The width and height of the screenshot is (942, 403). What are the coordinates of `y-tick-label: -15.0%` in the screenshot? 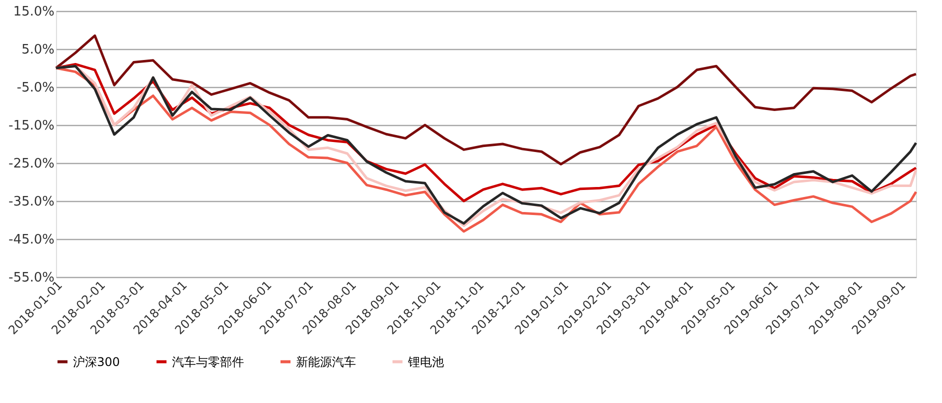 It's located at (31, 126).